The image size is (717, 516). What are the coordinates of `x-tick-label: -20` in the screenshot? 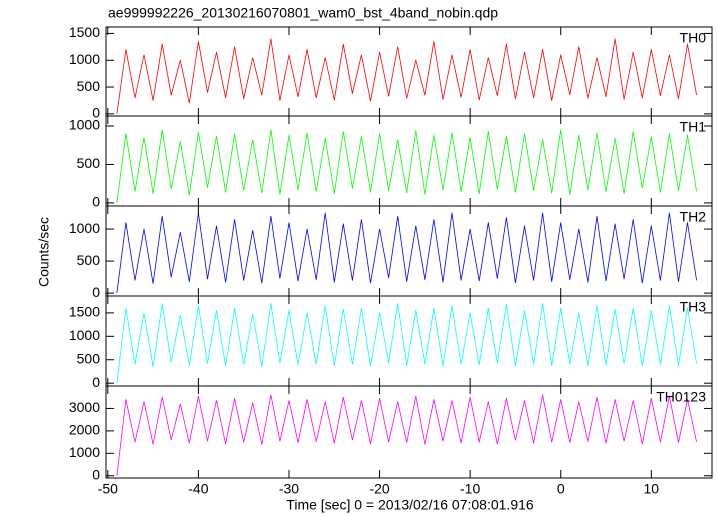 It's located at (379, 489).